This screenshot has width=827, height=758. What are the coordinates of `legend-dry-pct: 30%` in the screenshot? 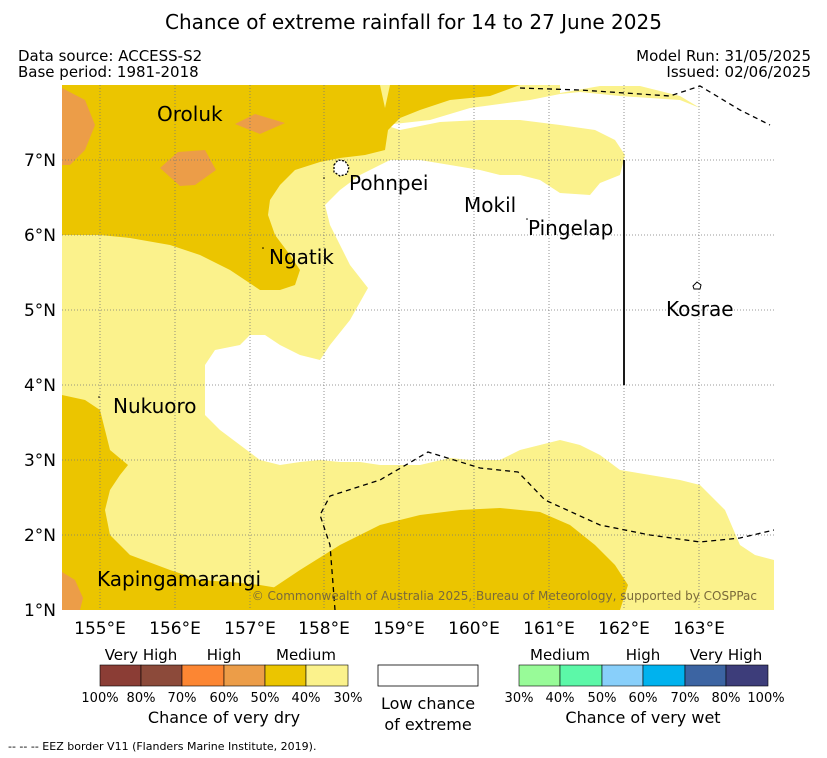 It's located at (348, 698).